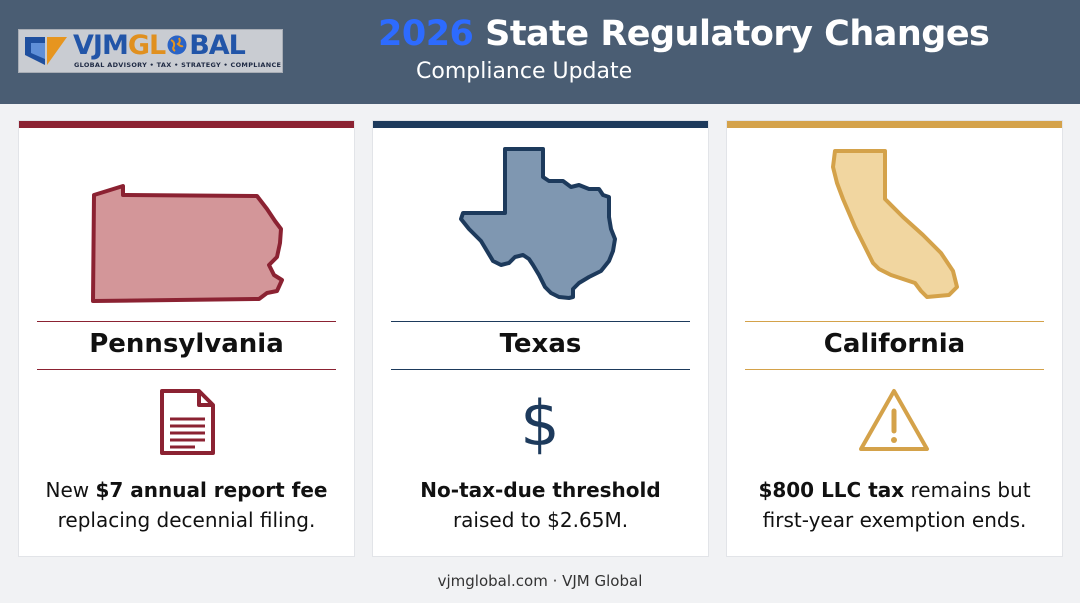  What do you see at coordinates (894, 420) in the screenshot?
I see `warning-icon` at bounding box center [894, 420].